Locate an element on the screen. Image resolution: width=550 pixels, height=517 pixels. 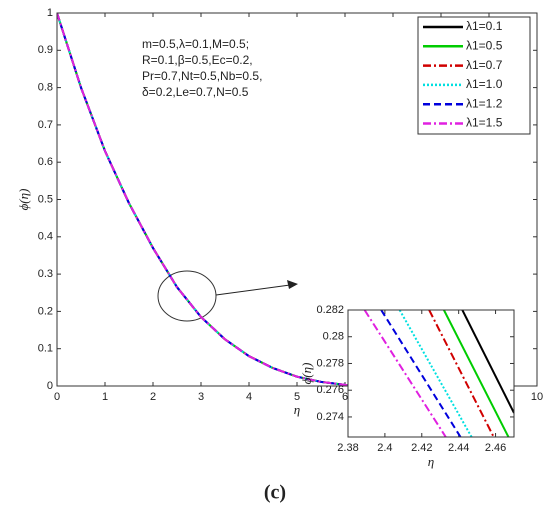
x-tick-label: 2 is located at coordinates (153, 397).